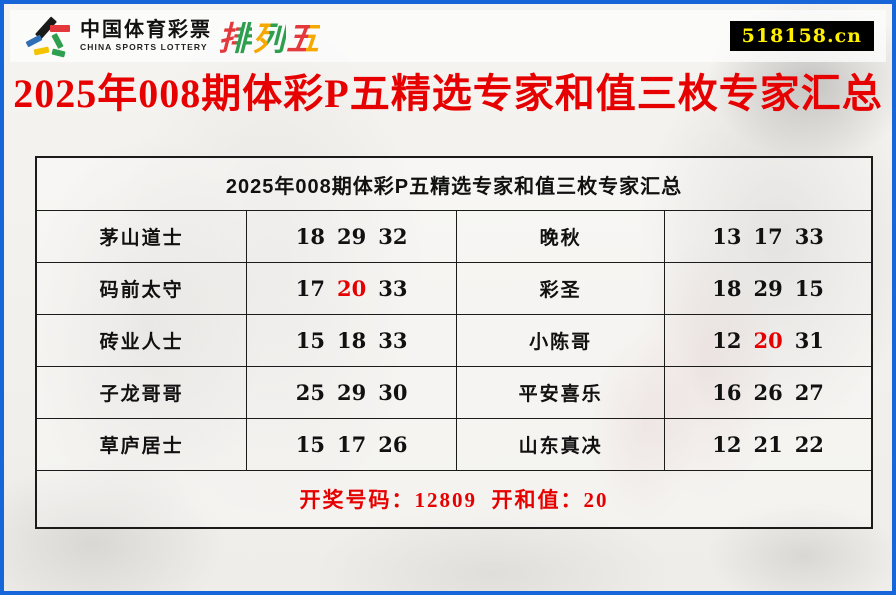 The width and height of the screenshot is (896, 595). Describe the element at coordinates (560, 288) in the screenshot. I see `expert-name: 彩圣` at that location.